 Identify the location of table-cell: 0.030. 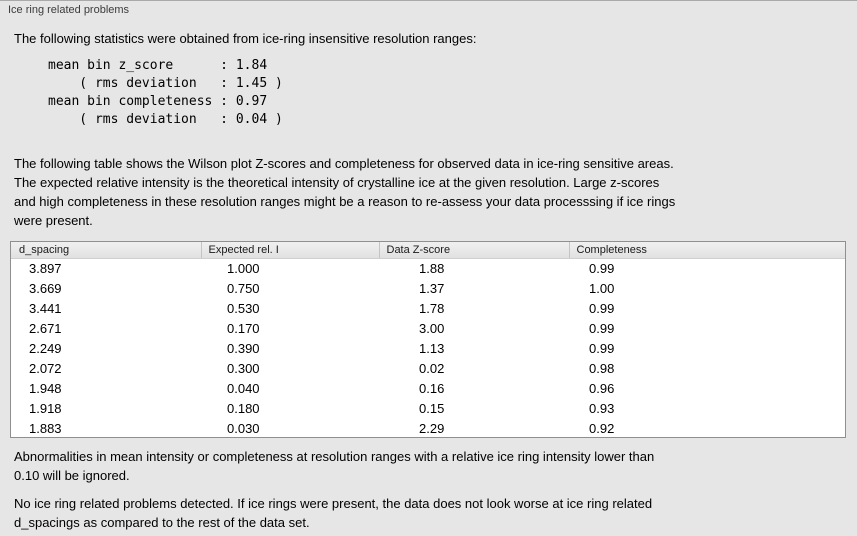
(243, 428).